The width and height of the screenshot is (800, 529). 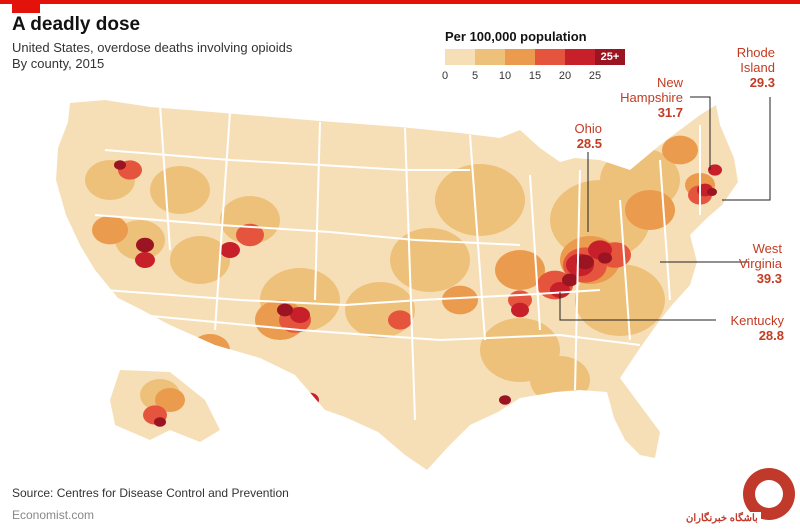 I want to click on watermark-text: باشگاه خبرنگاران, so click(x=722, y=518).